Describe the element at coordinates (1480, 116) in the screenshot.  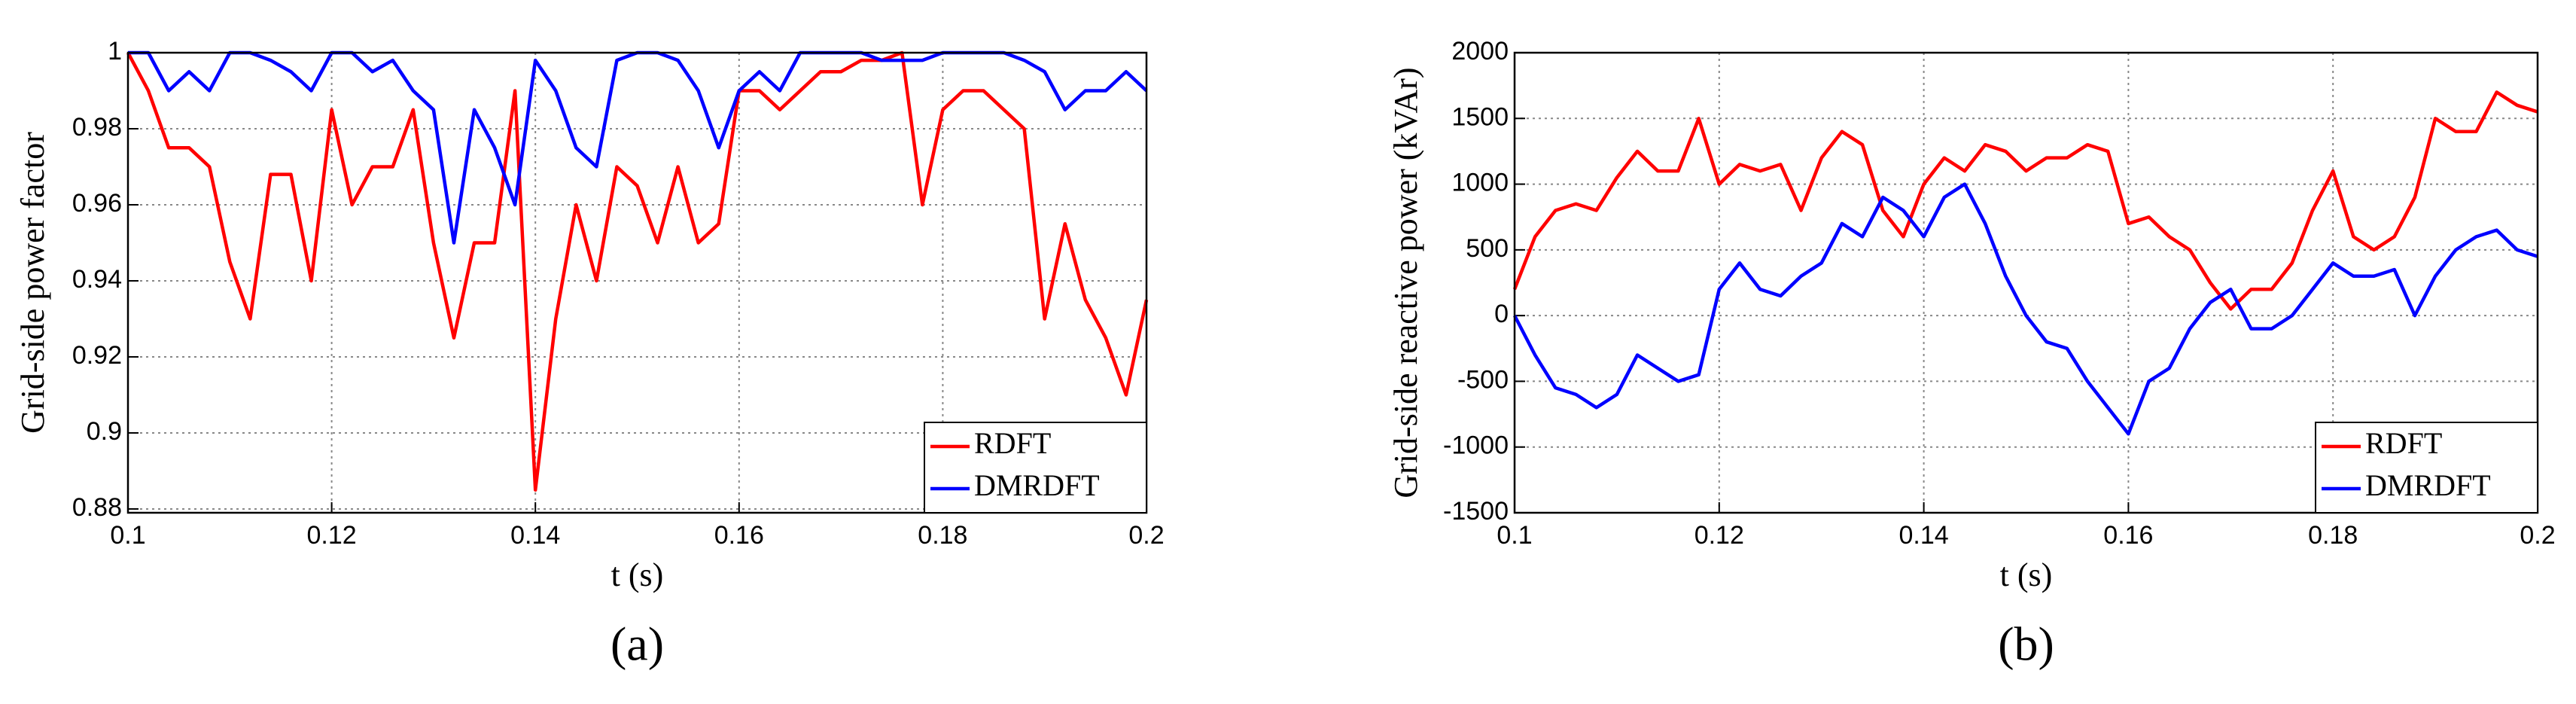
I see `y-tick-label: 1500` at that location.